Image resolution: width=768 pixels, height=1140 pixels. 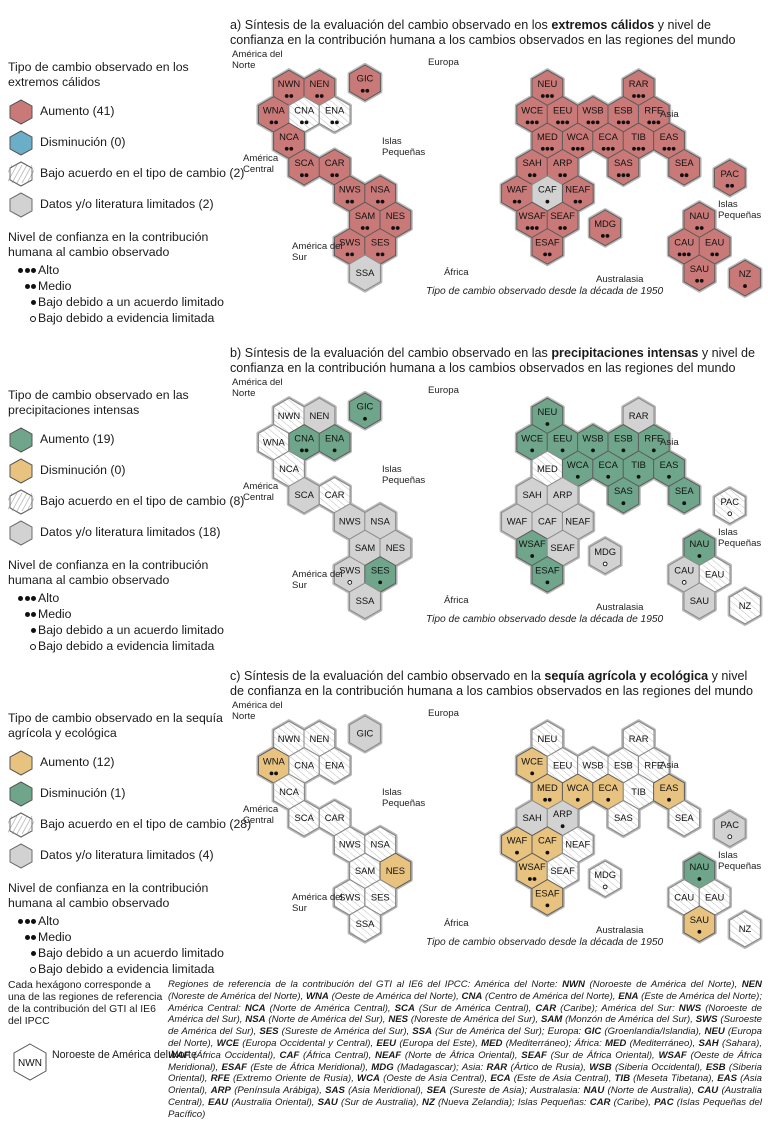 What do you see at coordinates (380, 569) in the screenshot?
I see `region-code: SES` at bounding box center [380, 569].